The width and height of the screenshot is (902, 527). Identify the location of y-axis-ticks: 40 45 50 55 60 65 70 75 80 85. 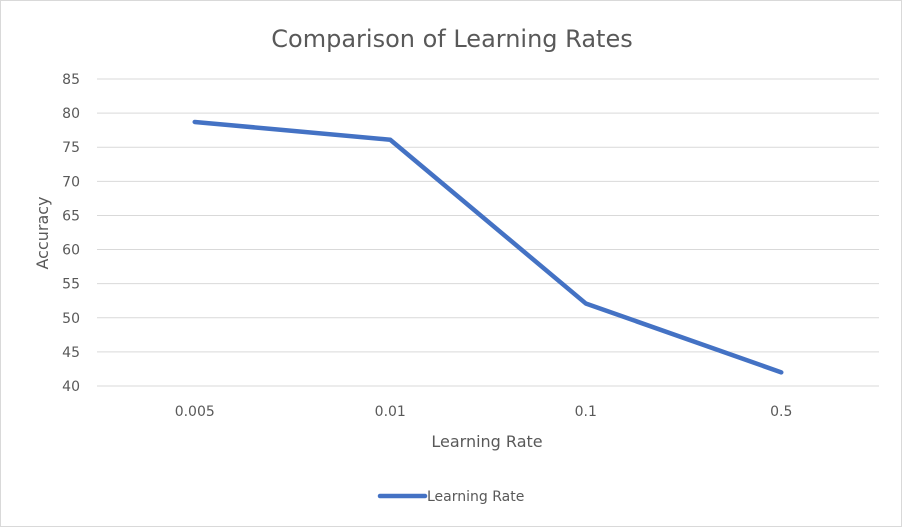
(71, 233).